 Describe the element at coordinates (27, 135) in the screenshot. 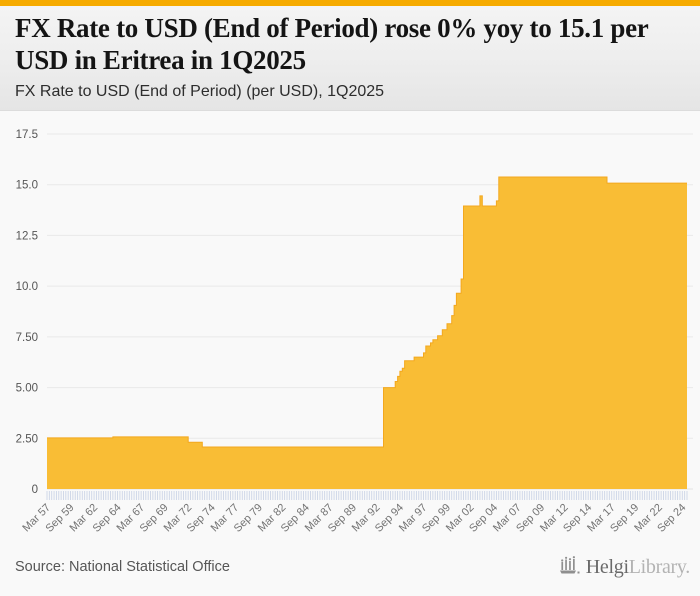

I see `y-axis-tick-label: 17.5` at that location.